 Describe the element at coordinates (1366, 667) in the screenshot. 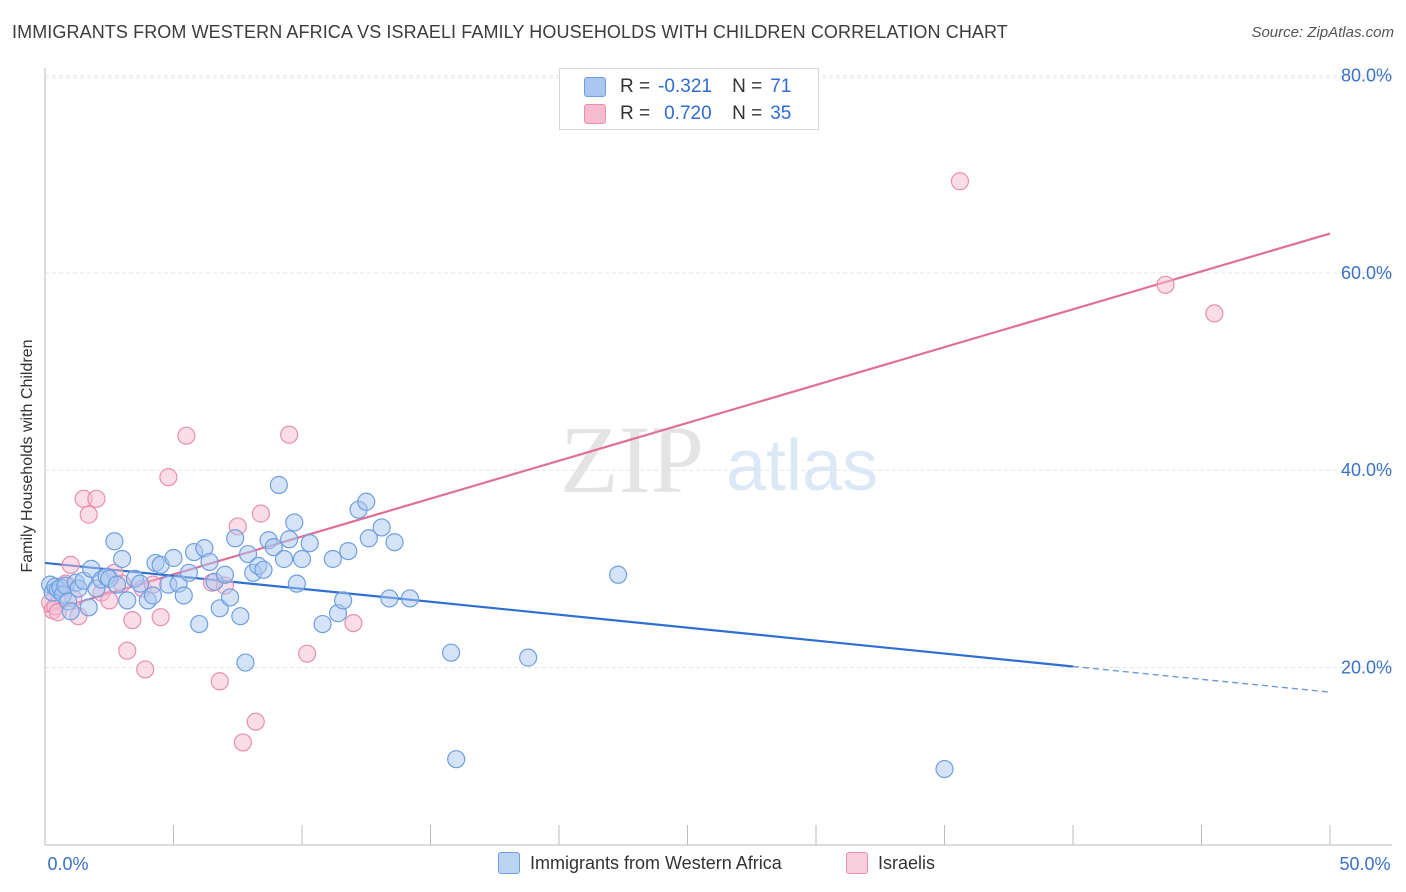

I see `y-tick-label: 20.0%` at that location.